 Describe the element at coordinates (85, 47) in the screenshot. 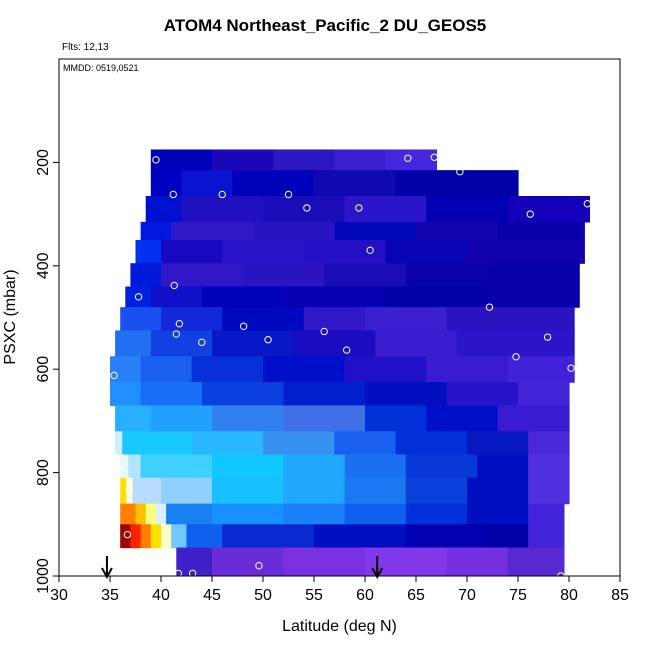

I see `flights-label: Flts: 12,13` at that location.